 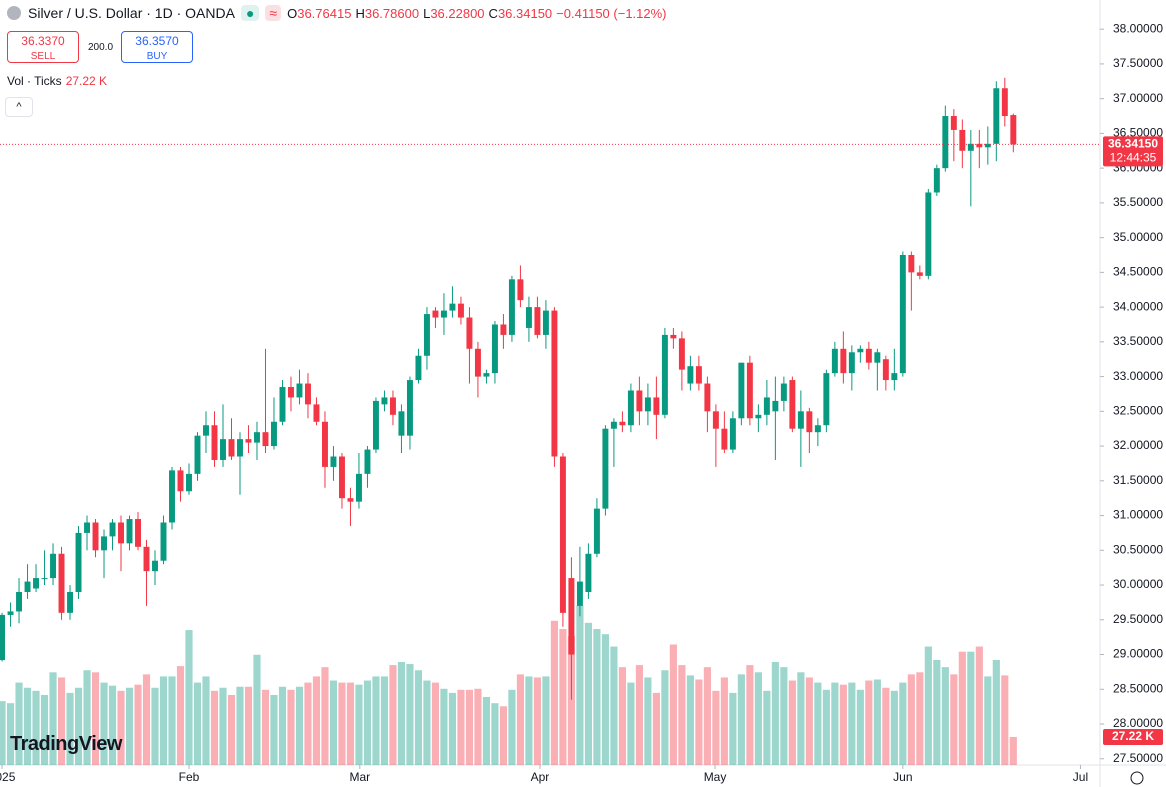 I want to click on x-tick-label: Jun, so click(x=902, y=777).